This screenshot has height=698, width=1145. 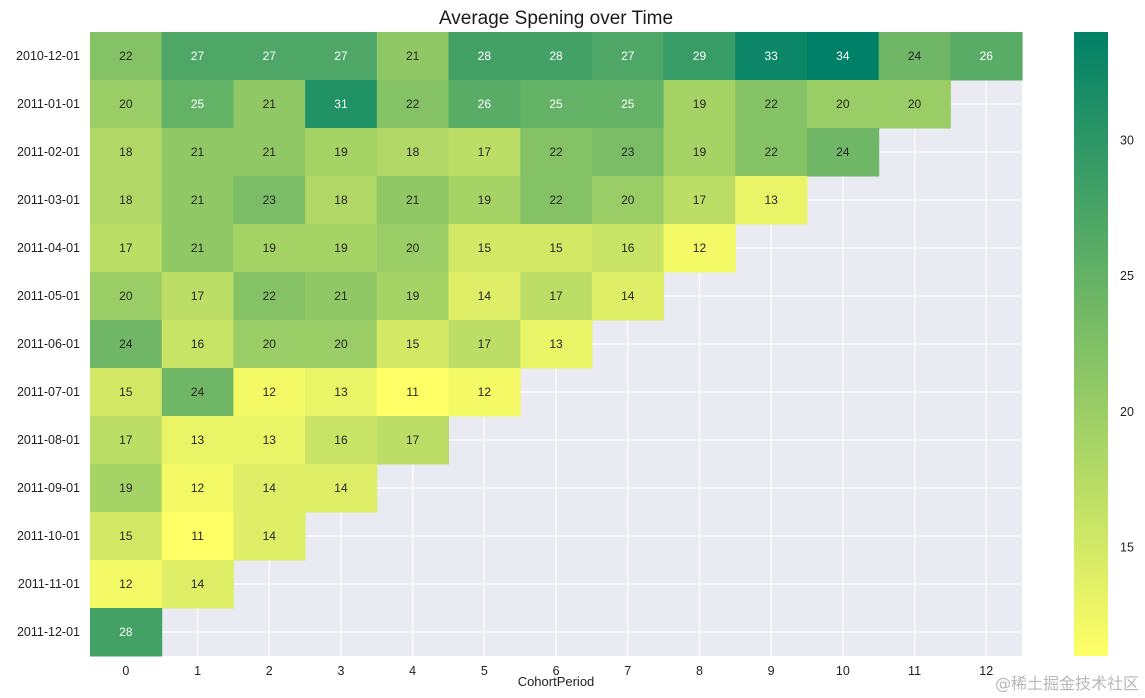 What do you see at coordinates (48, 536) in the screenshot?
I see `y-tick-label: 2011-10-01` at bounding box center [48, 536].